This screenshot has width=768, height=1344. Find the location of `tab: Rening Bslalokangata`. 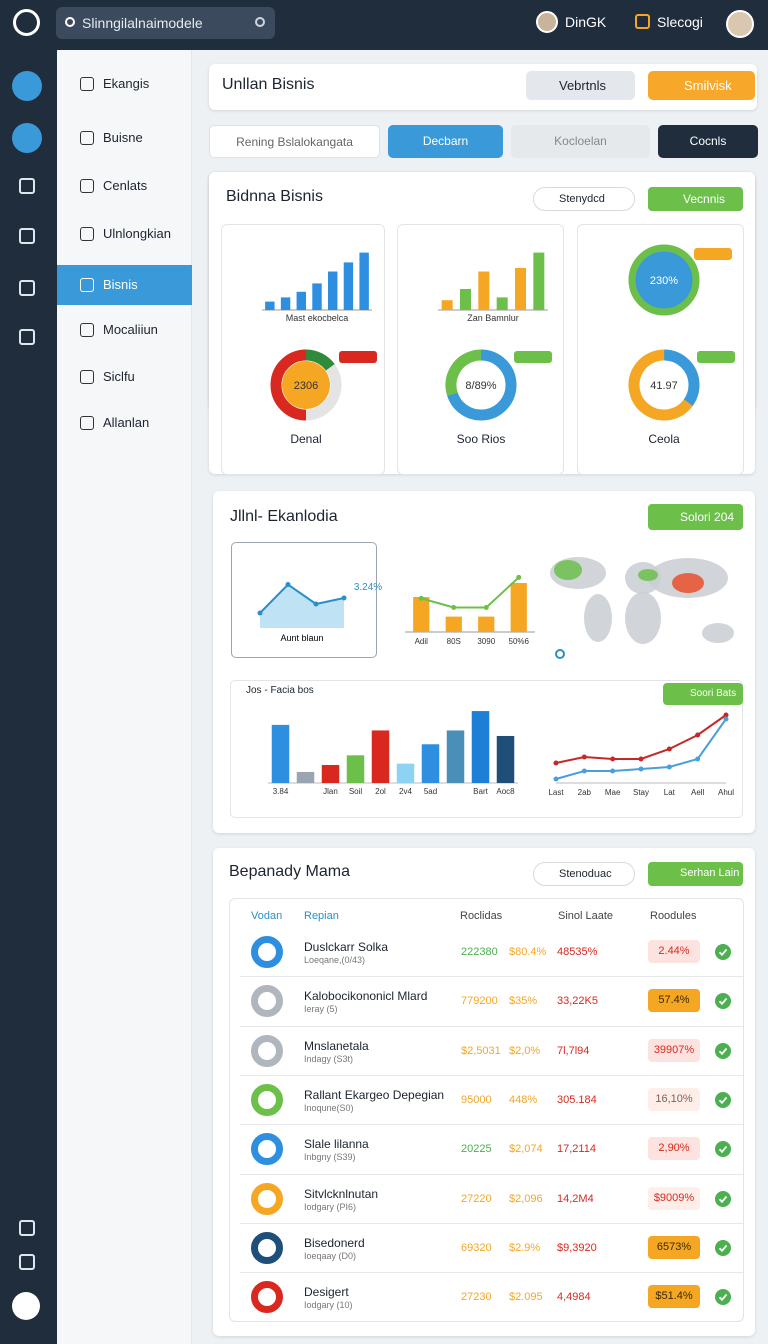

tab: Rening Bslalokangata is located at coordinates (294, 141).